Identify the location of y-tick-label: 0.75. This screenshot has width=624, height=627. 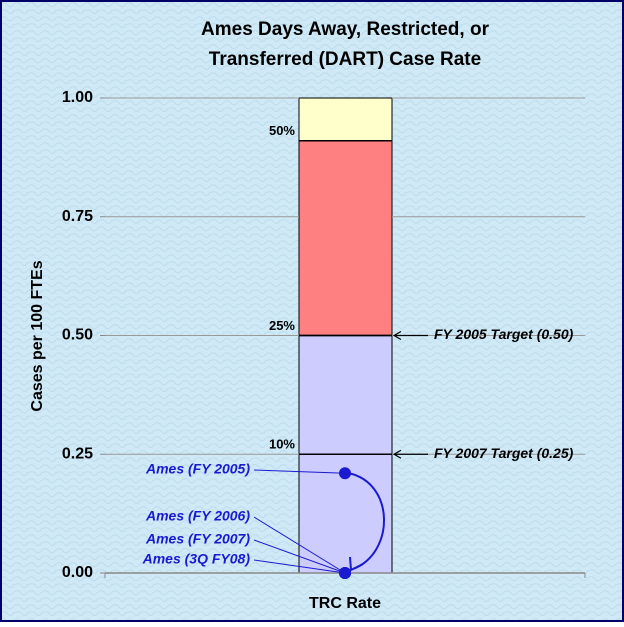
(77, 216).